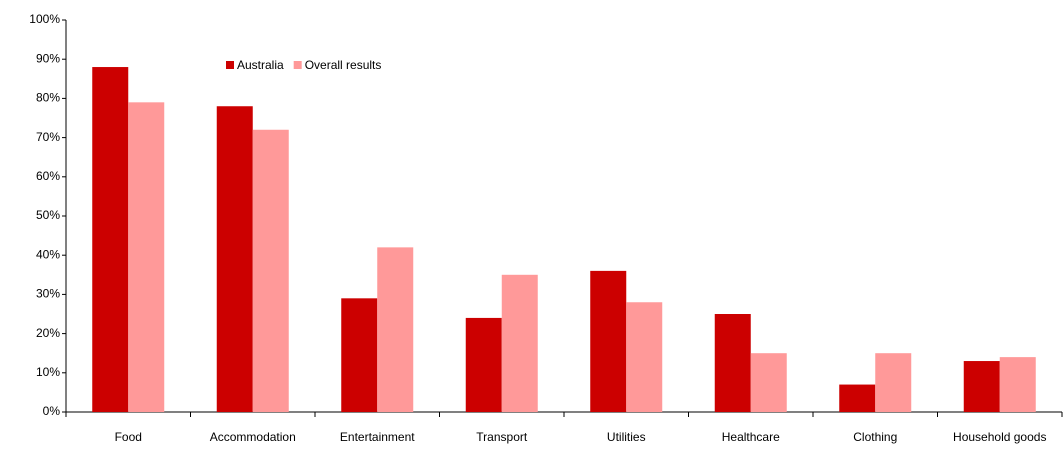 The width and height of the screenshot is (1064, 466). I want to click on x-tick-label: Household goods, so click(999, 437).